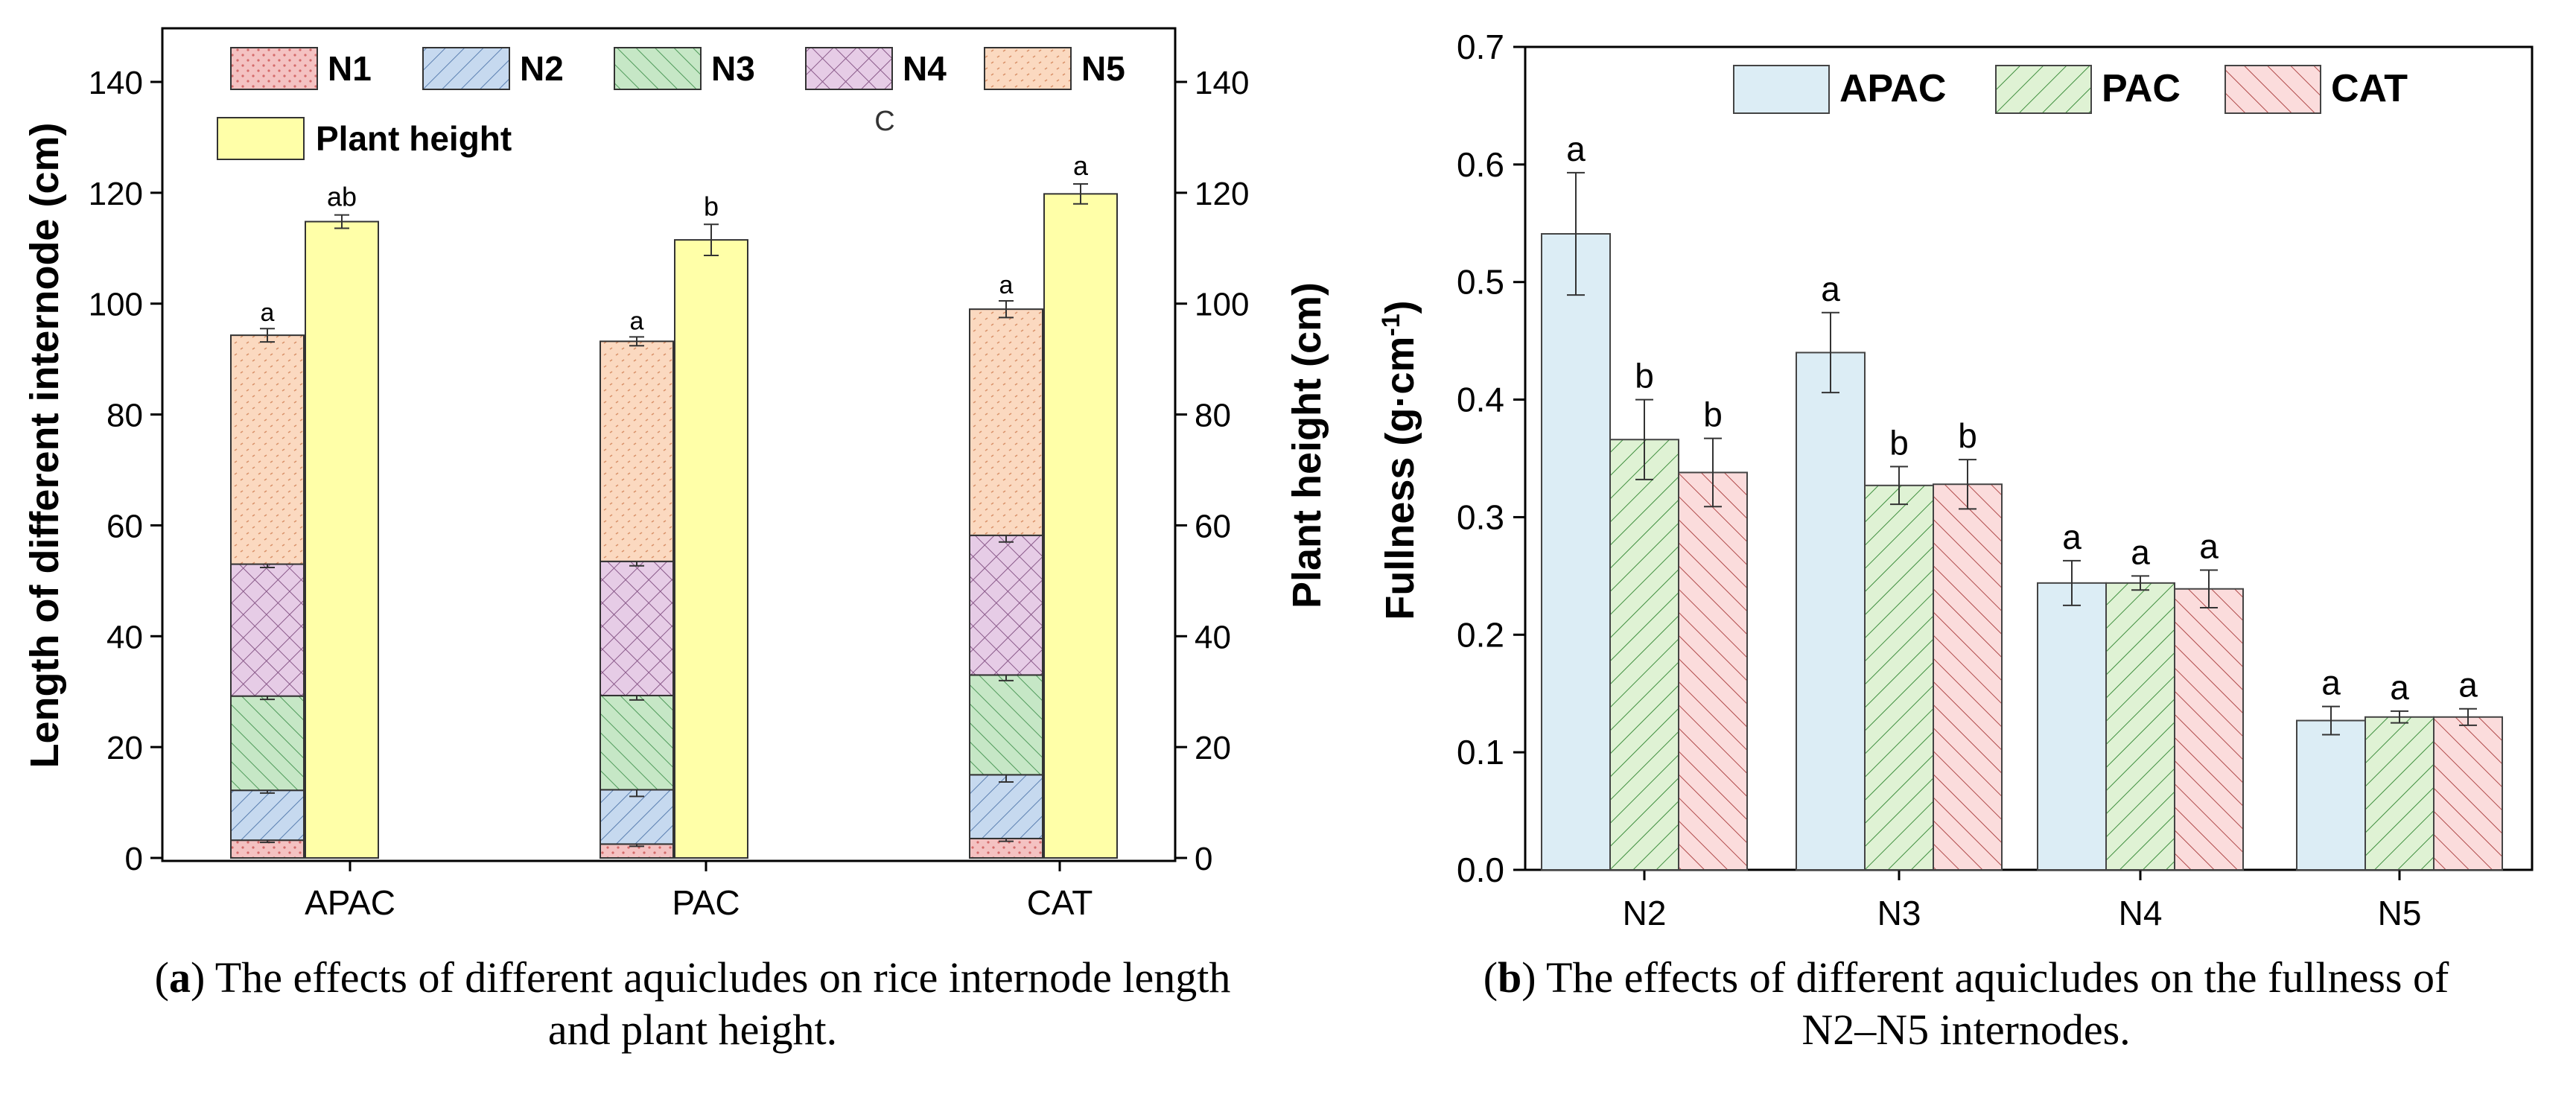 The image size is (2576, 1097). What do you see at coordinates (274, 68) in the screenshot?
I see `a-legend-swatch-n1` at bounding box center [274, 68].